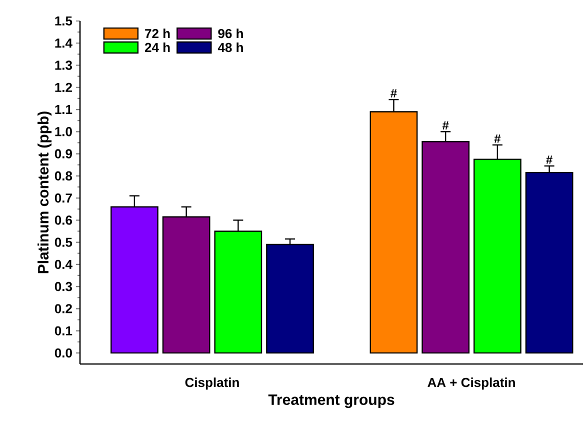  What do you see at coordinates (63, 265) in the screenshot?
I see `y-tick-label: 0.4` at bounding box center [63, 265].